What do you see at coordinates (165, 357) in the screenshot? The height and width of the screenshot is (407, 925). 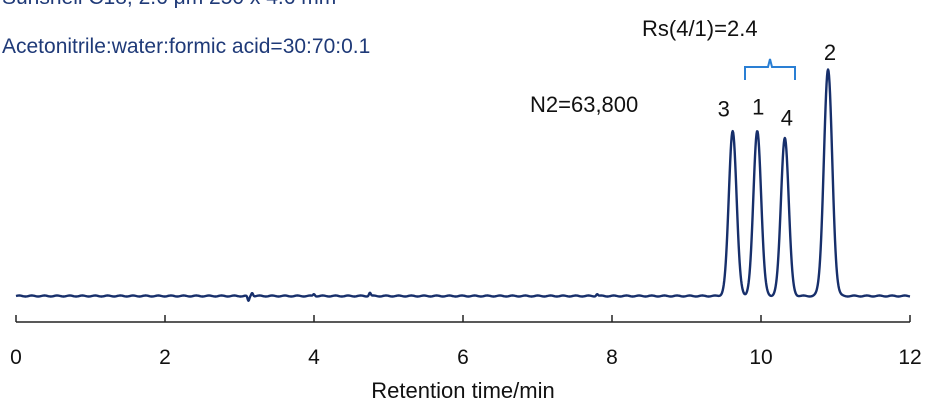 I see `x-tick-label: 2` at bounding box center [165, 357].